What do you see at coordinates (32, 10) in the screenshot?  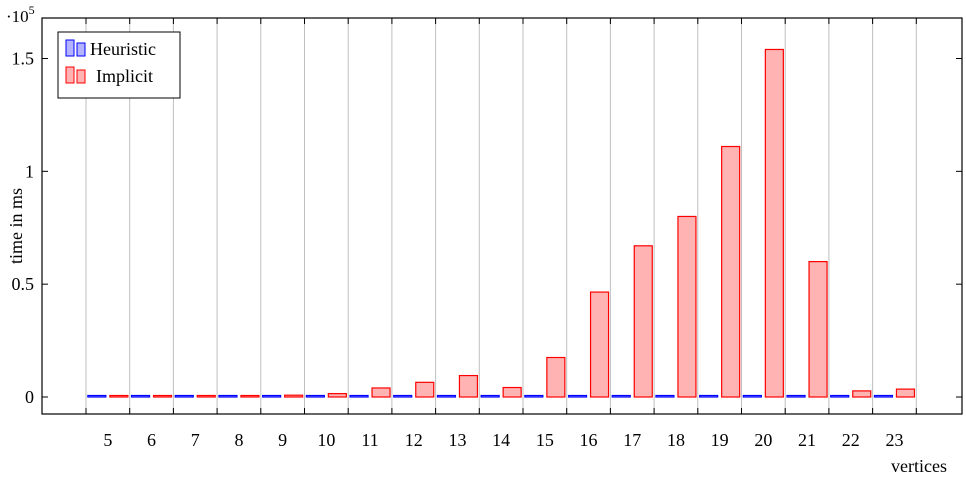 I see `y-multiplier-exponent: 5` at bounding box center [32, 10].